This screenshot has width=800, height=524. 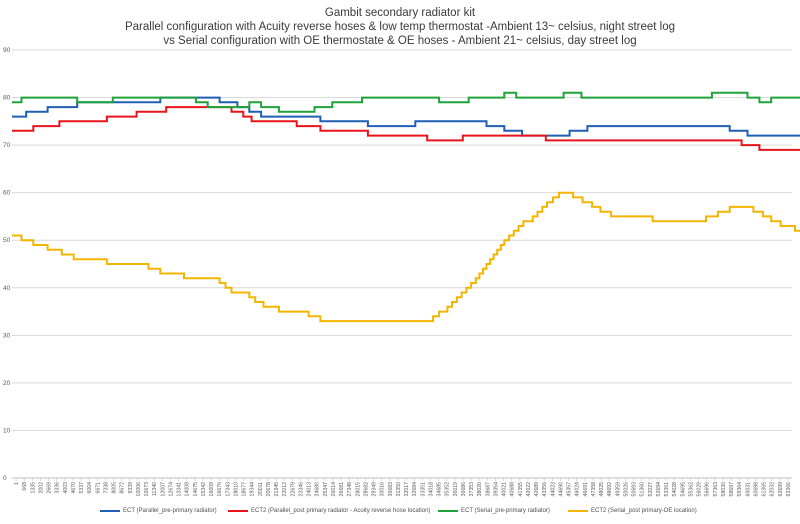 I want to click on x-tick-label: 11340, so click(x=155, y=489).